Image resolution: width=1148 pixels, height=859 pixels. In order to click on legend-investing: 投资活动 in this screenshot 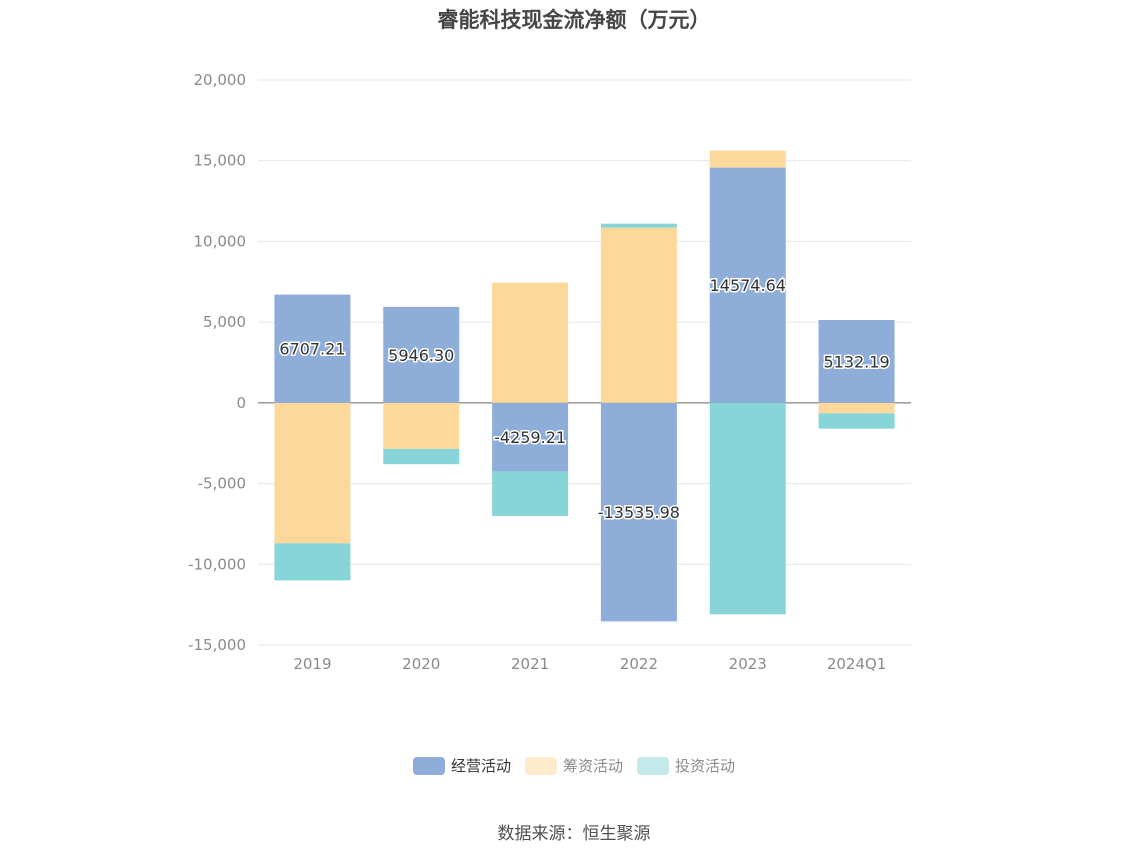, I will do `click(686, 765)`.